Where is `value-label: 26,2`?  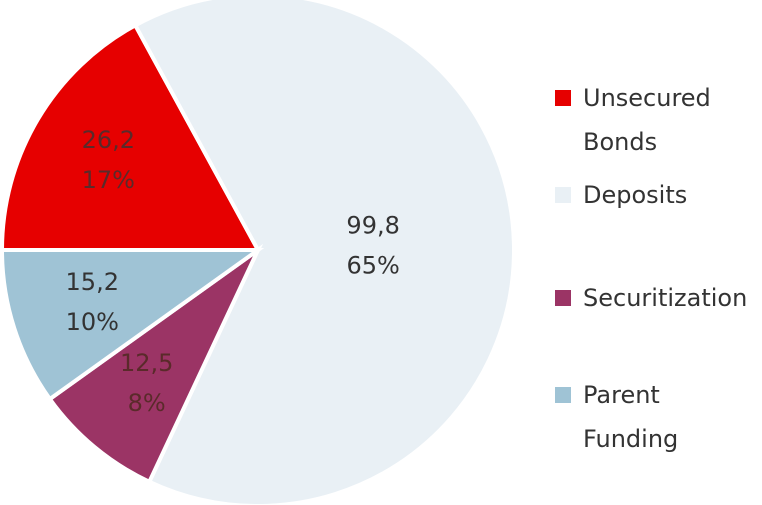
value-label: 26,2 is located at coordinates (108, 140).